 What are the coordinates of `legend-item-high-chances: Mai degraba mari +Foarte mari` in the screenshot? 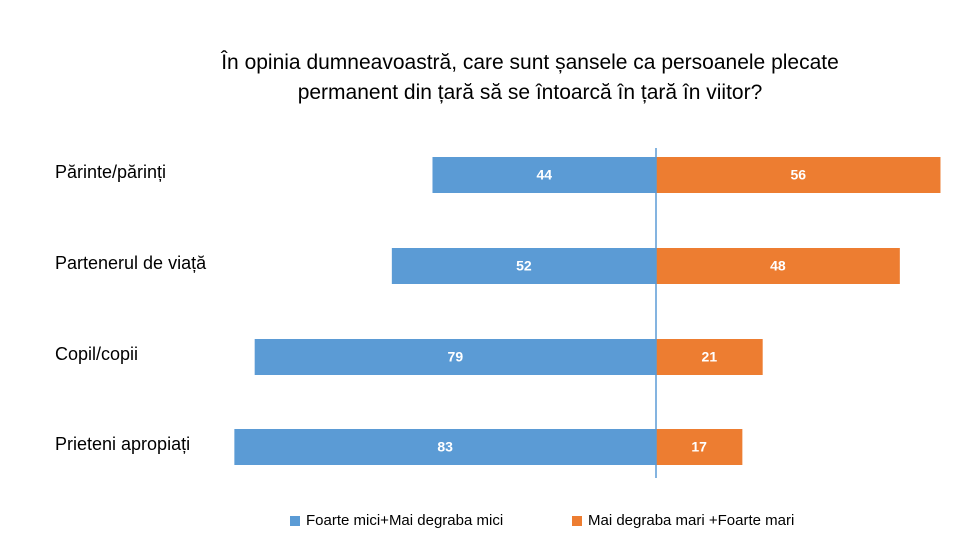 It's located at (683, 520).